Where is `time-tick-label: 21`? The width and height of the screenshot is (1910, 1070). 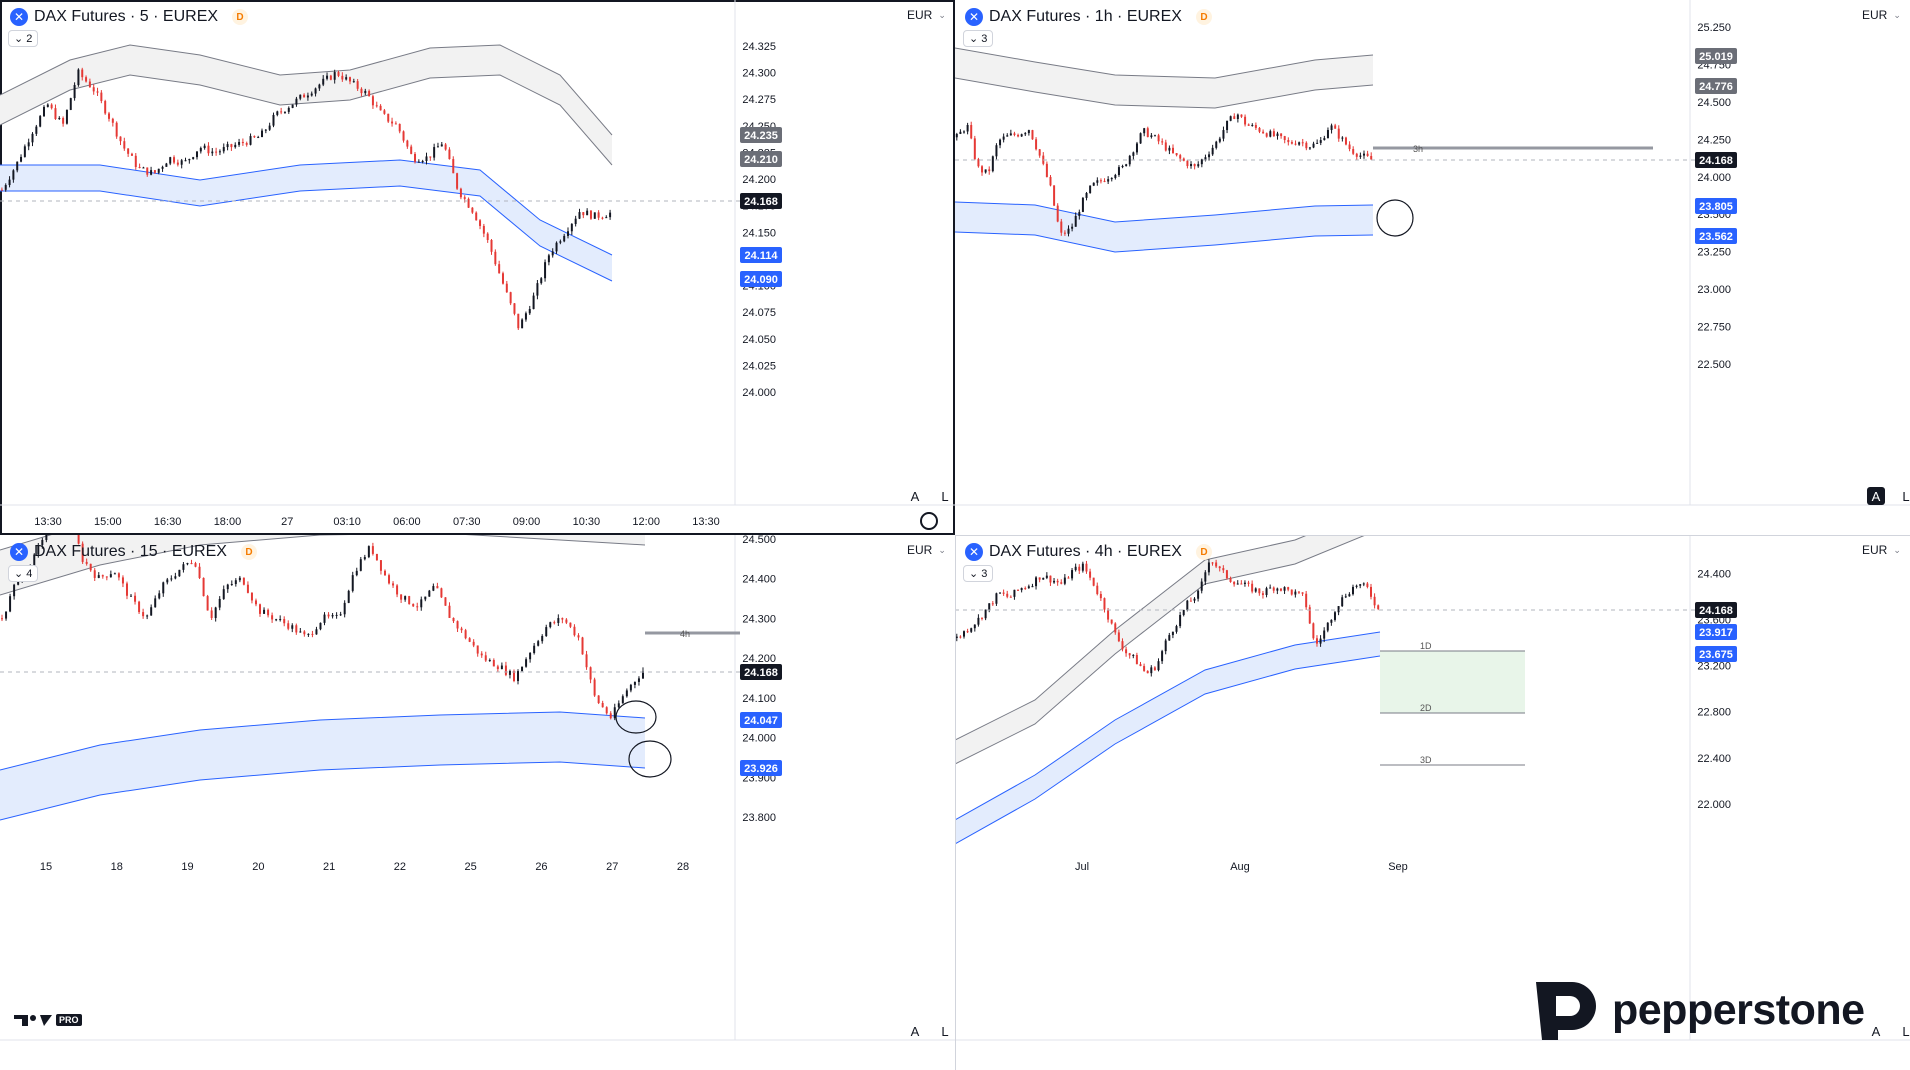 time-tick-label: 21 is located at coordinates (329, 867).